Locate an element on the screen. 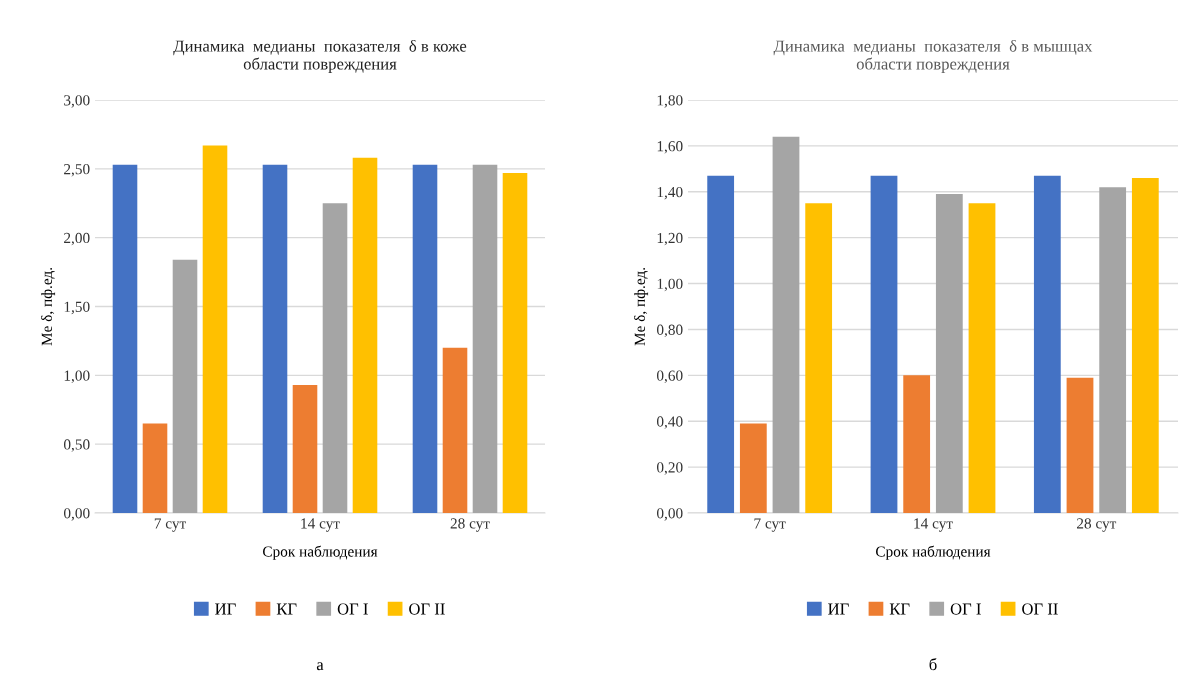 This screenshot has width=1183, height=686. y-tick-label: 0,50 is located at coordinates (76, 445).